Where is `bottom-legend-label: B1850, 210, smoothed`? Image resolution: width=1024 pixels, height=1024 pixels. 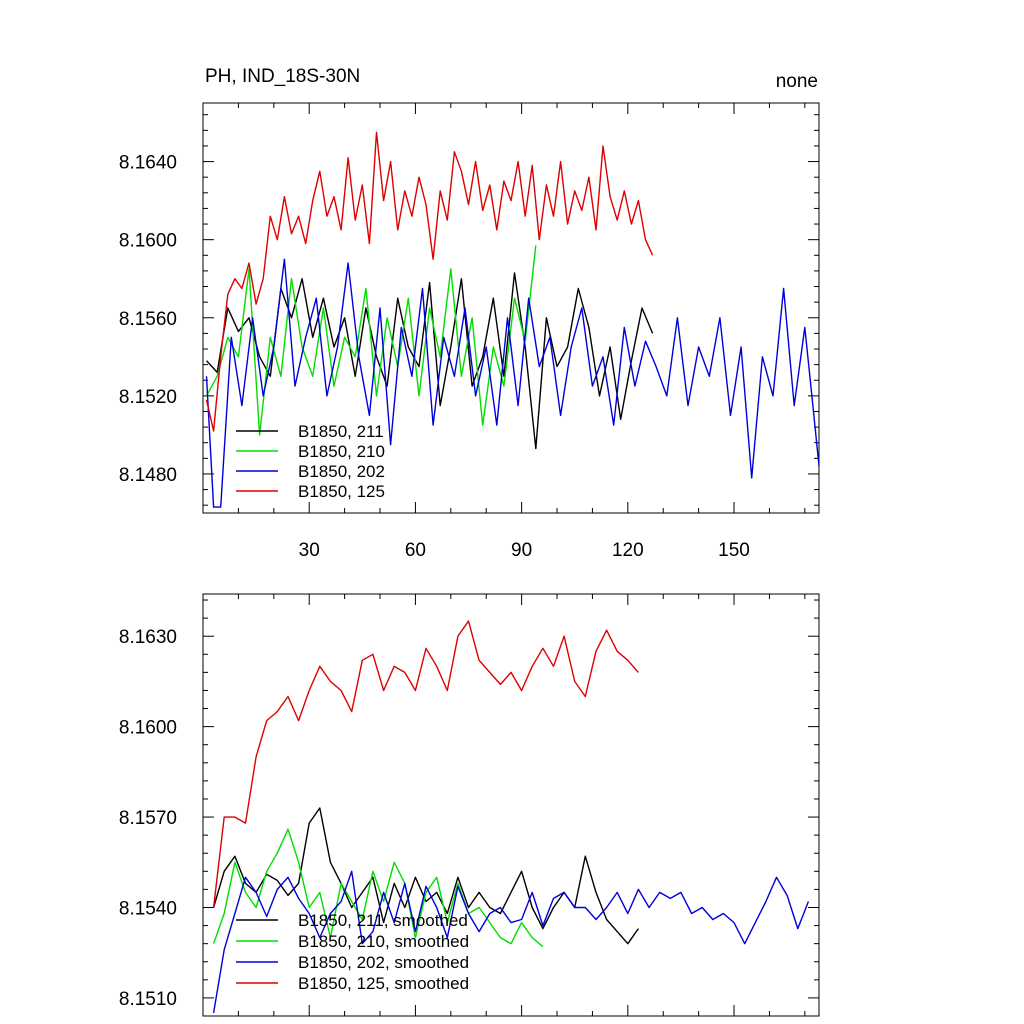 bottom-legend-label: B1850, 210, smoothed is located at coordinates (383, 941).